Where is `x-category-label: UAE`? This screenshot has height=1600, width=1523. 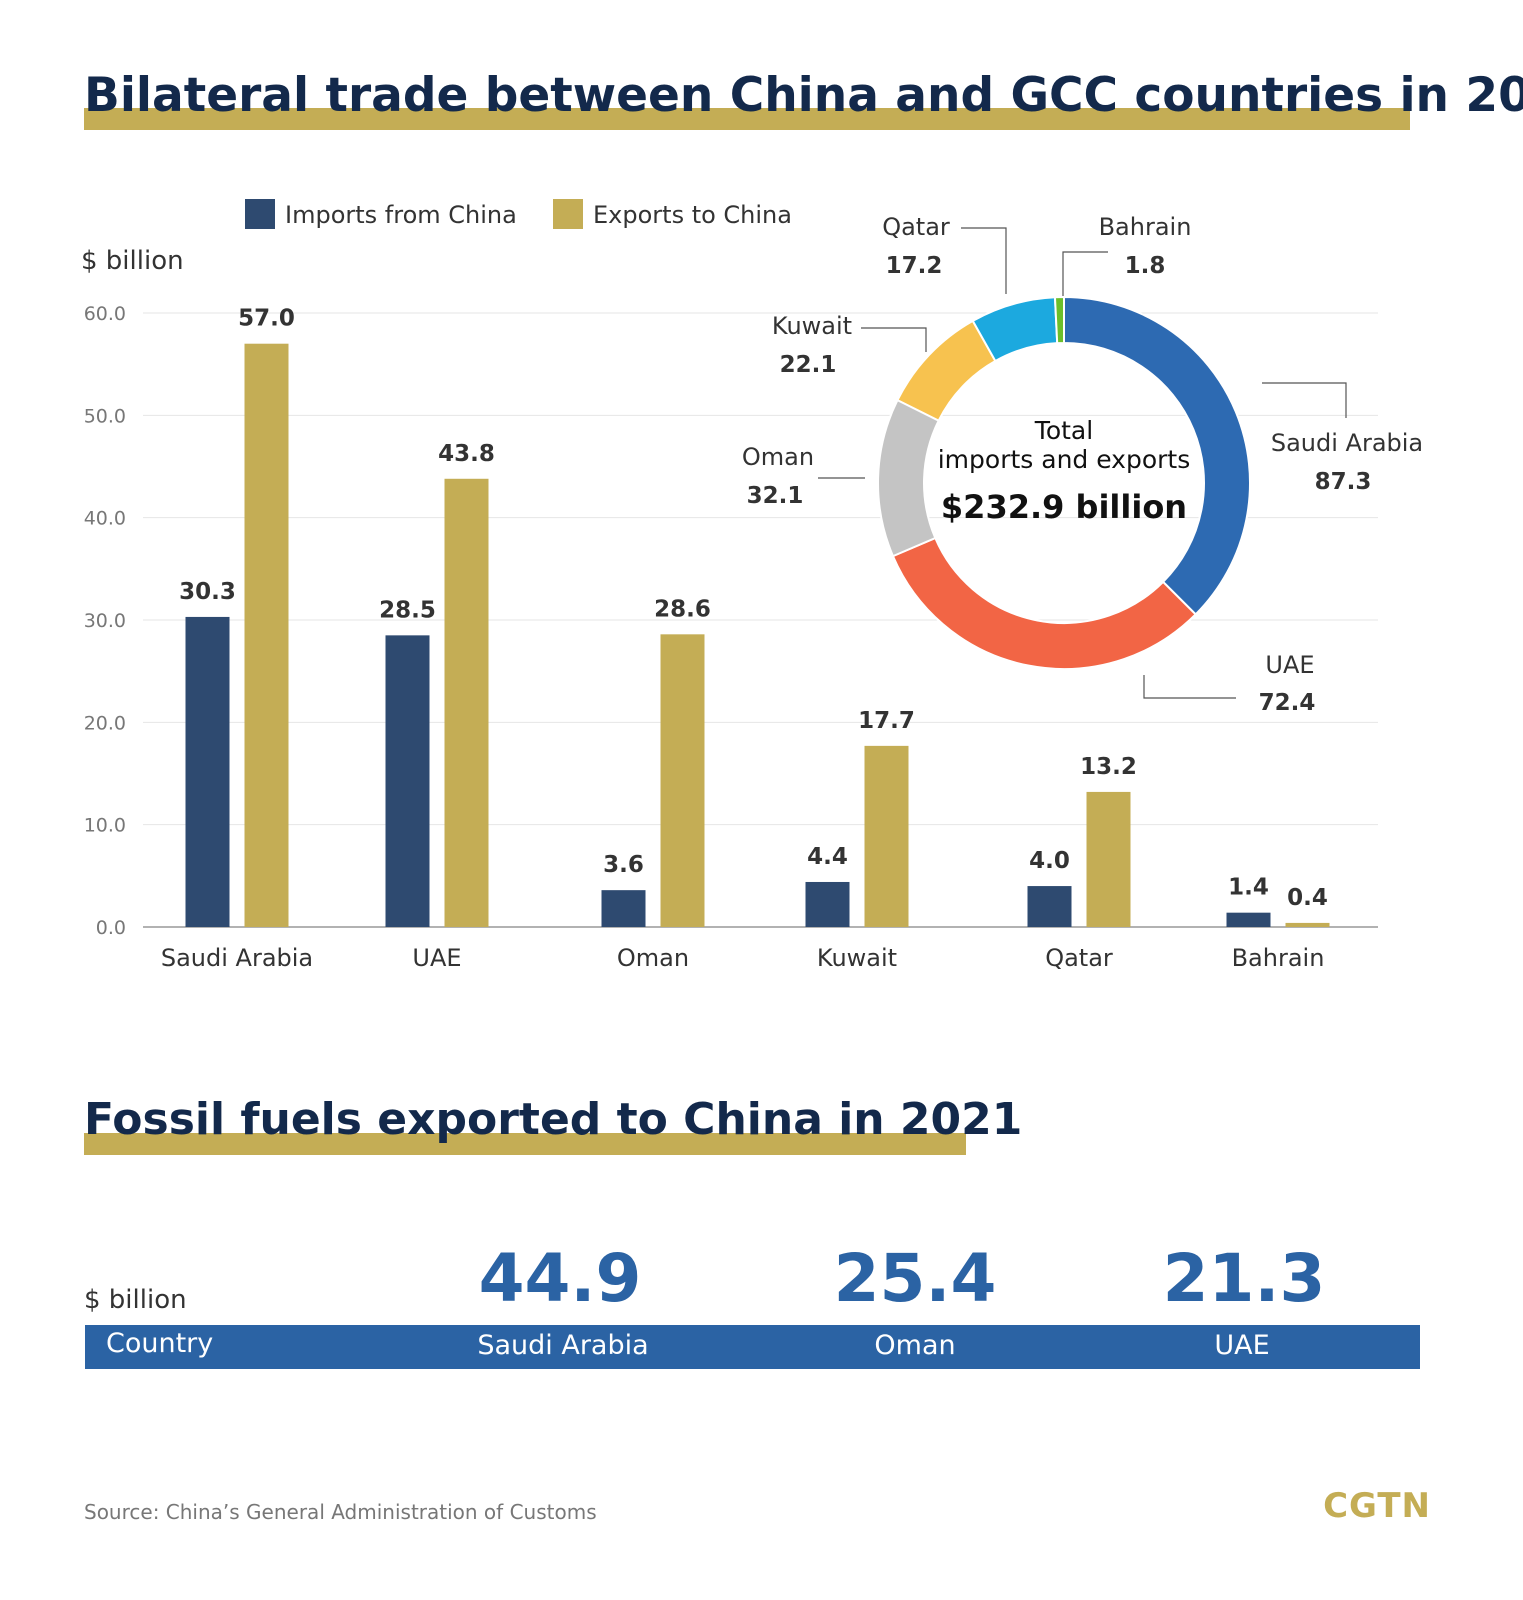 x-category-label: UAE is located at coordinates (436, 958).